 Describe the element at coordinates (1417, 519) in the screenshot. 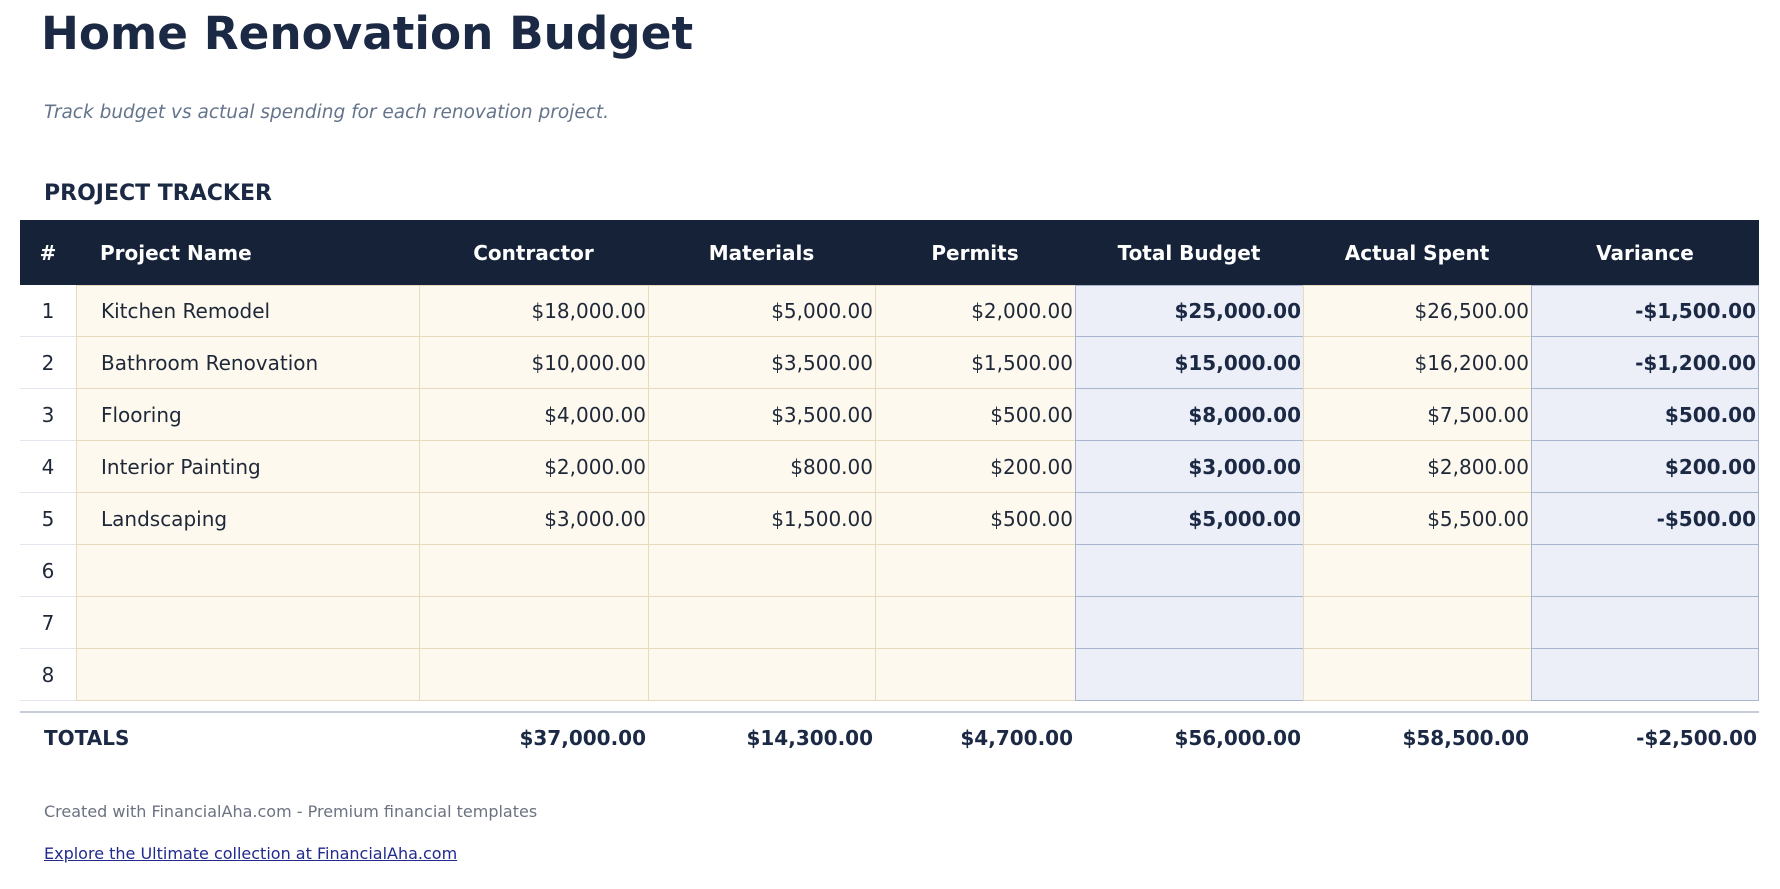

I see `cell-actual-spent: $5,500.00` at that location.